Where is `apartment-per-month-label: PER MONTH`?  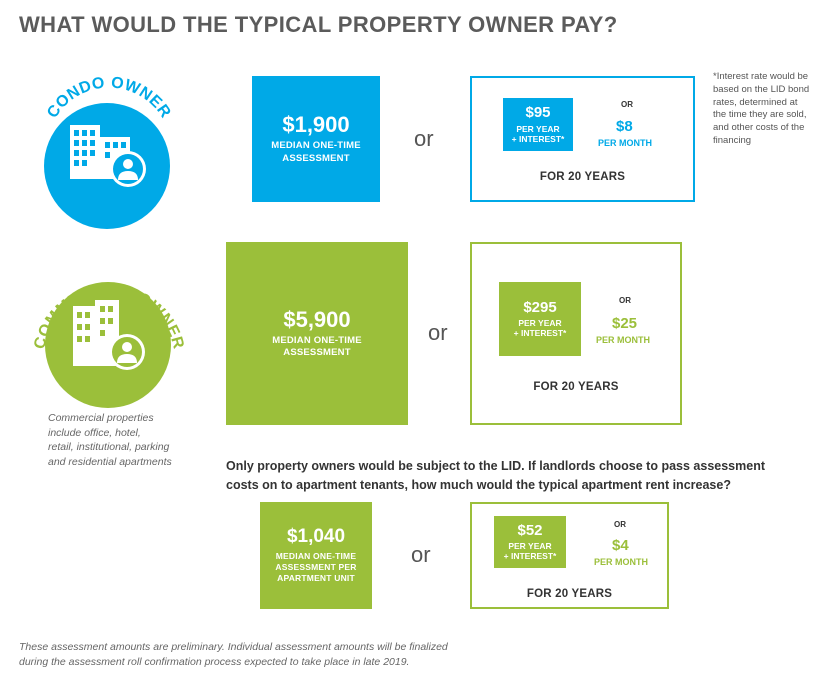 apartment-per-month-label: PER MONTH is located at coordinates (621, 562).